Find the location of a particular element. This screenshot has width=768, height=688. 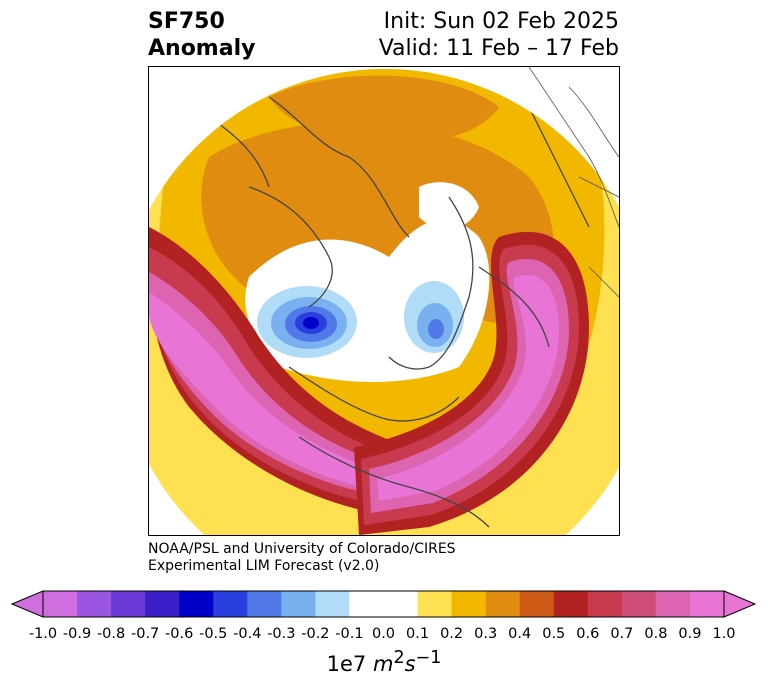

positive-band-east-core is located at coordinates (468, 387).